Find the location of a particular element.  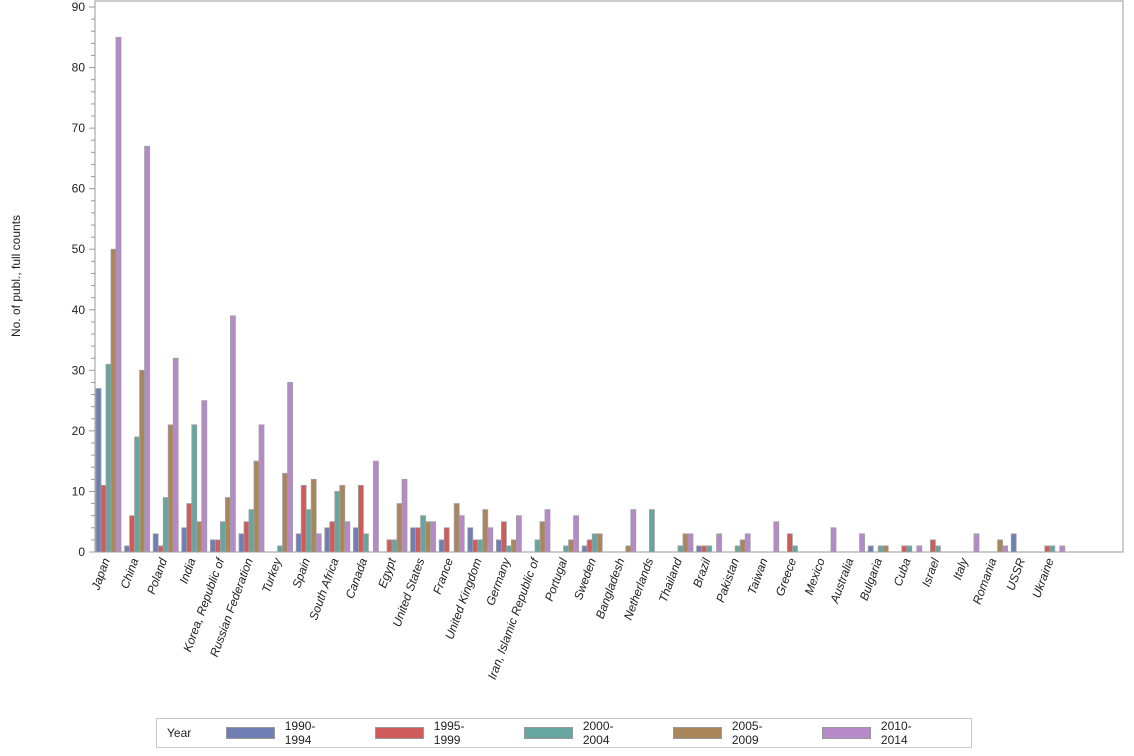

x-tick-label: Japan is located at coordinates (100, 574).